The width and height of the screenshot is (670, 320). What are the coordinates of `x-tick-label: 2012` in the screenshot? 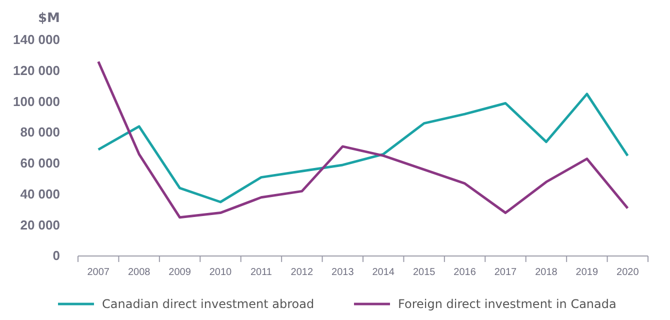 It's located at (302, 272).